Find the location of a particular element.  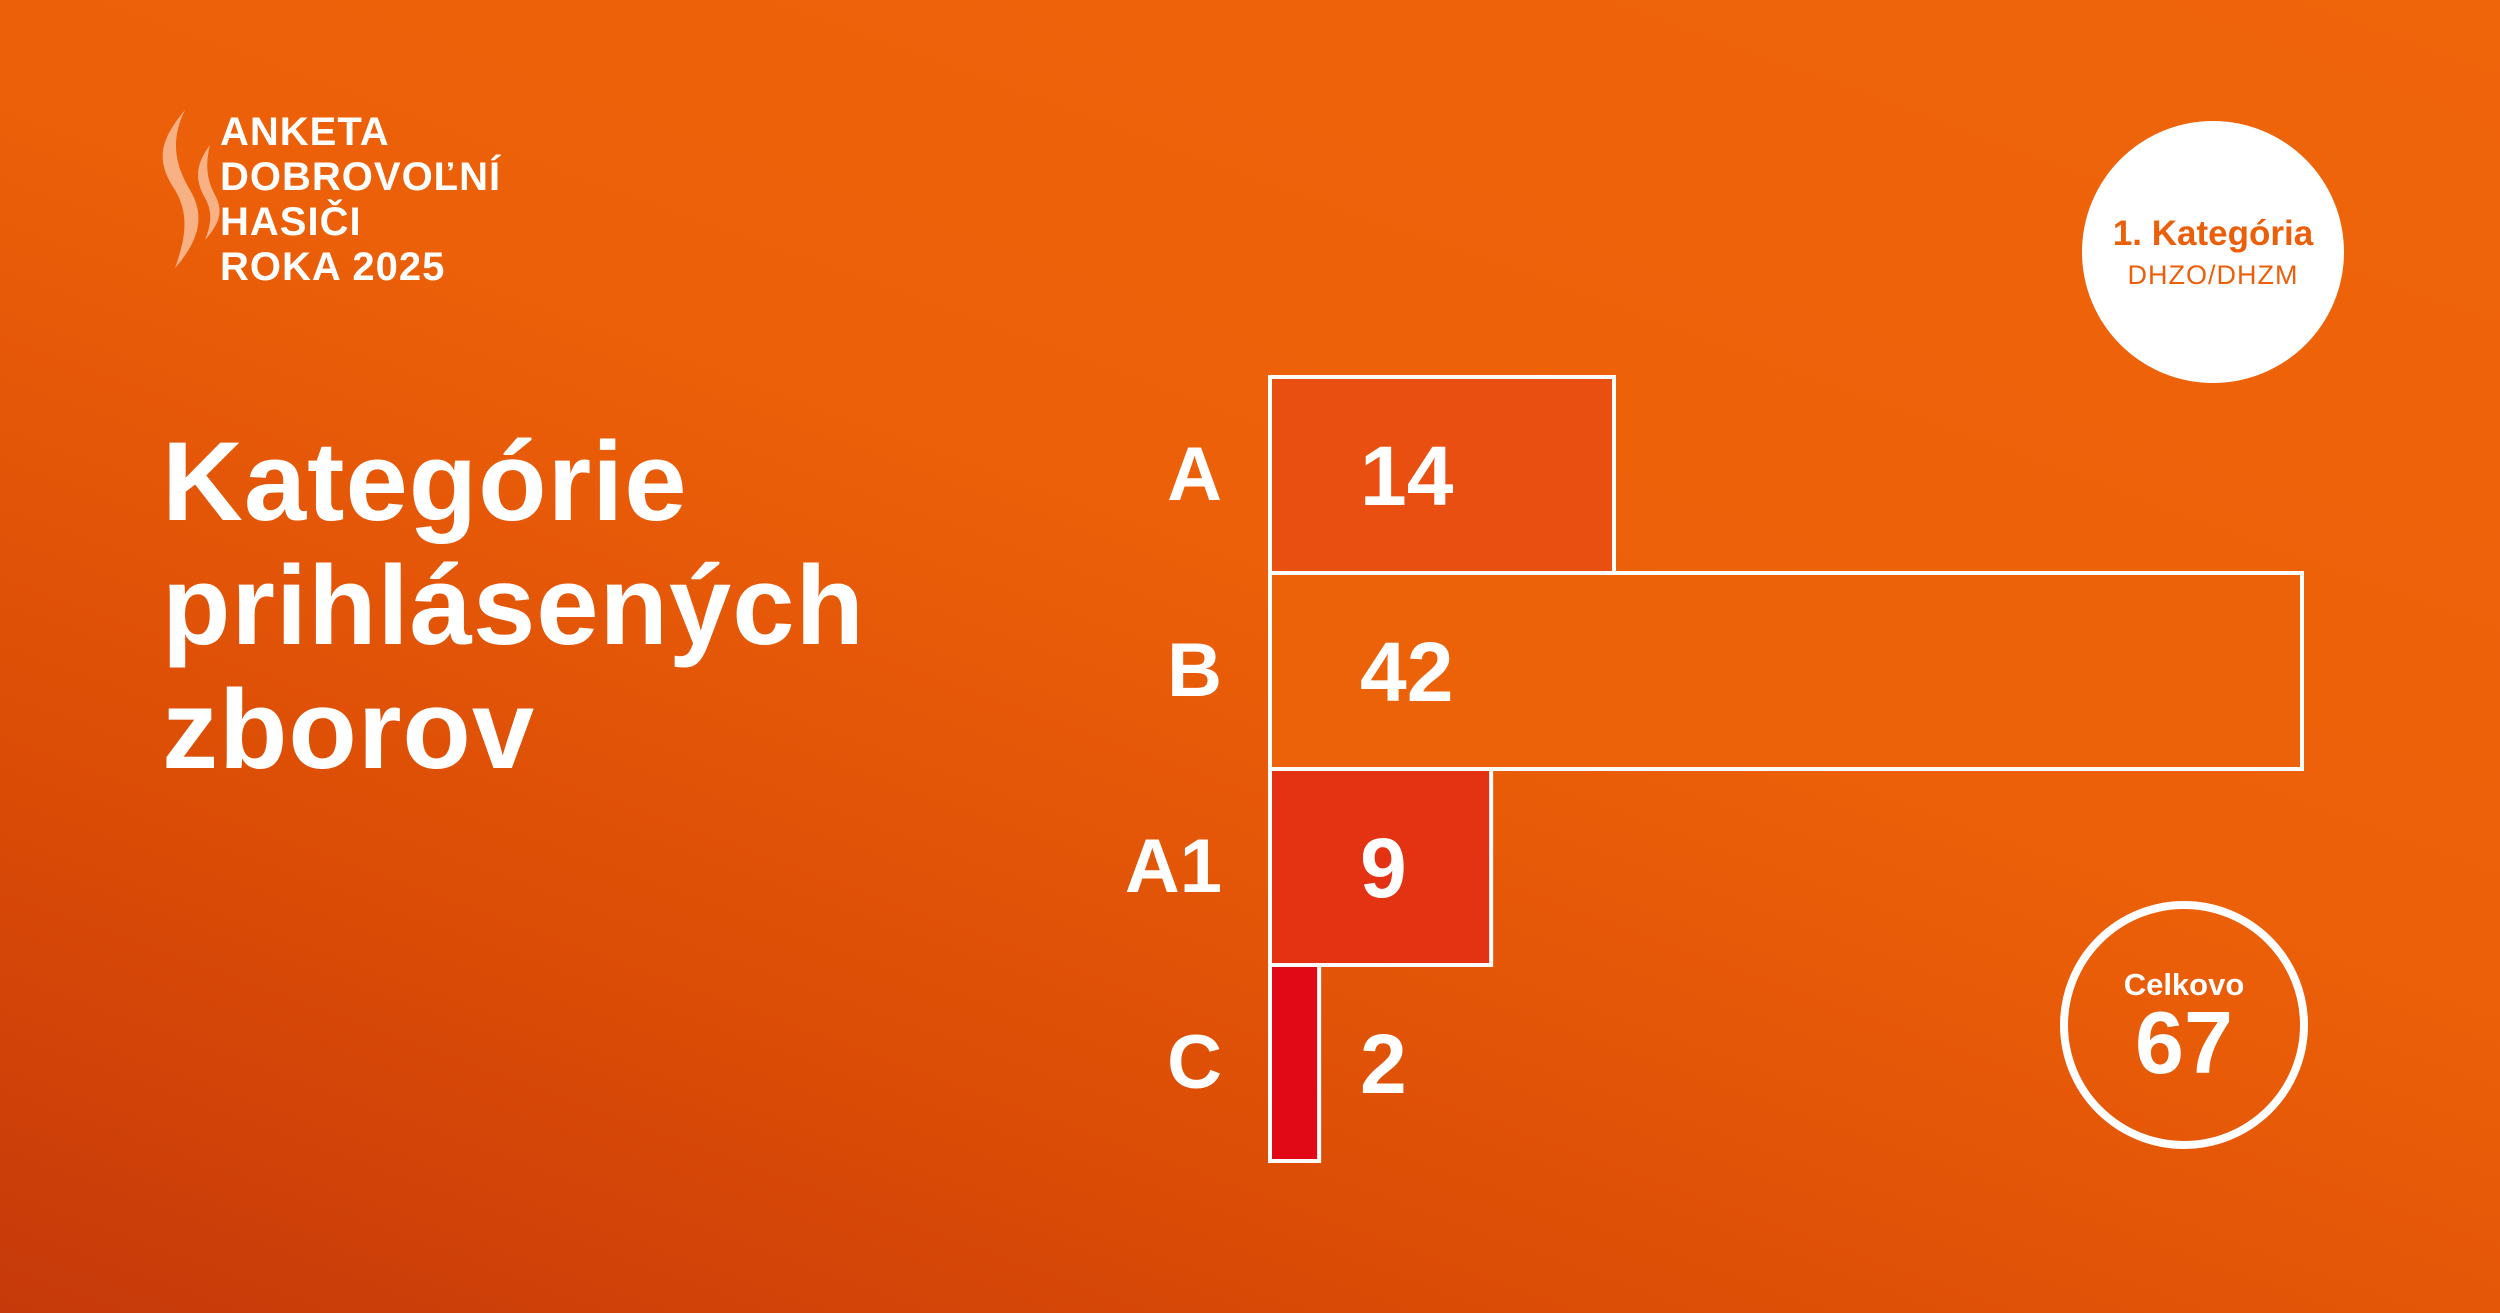

total-label: Celkovo is located at coordinates (2184, 984).